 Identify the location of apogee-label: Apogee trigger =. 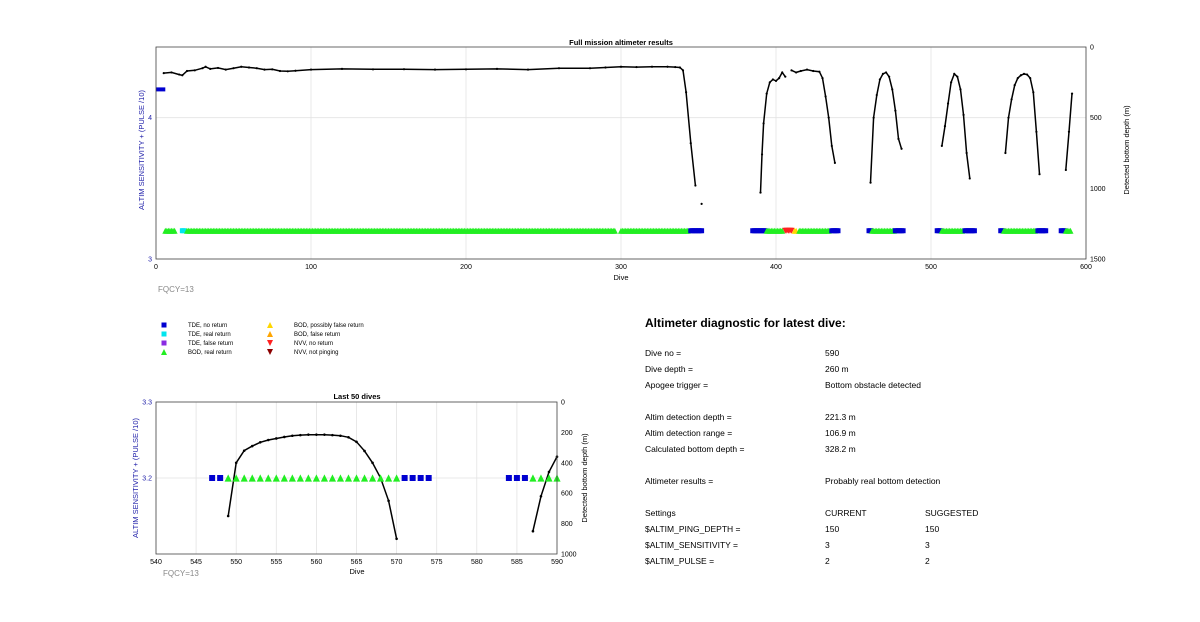
(677, 385).